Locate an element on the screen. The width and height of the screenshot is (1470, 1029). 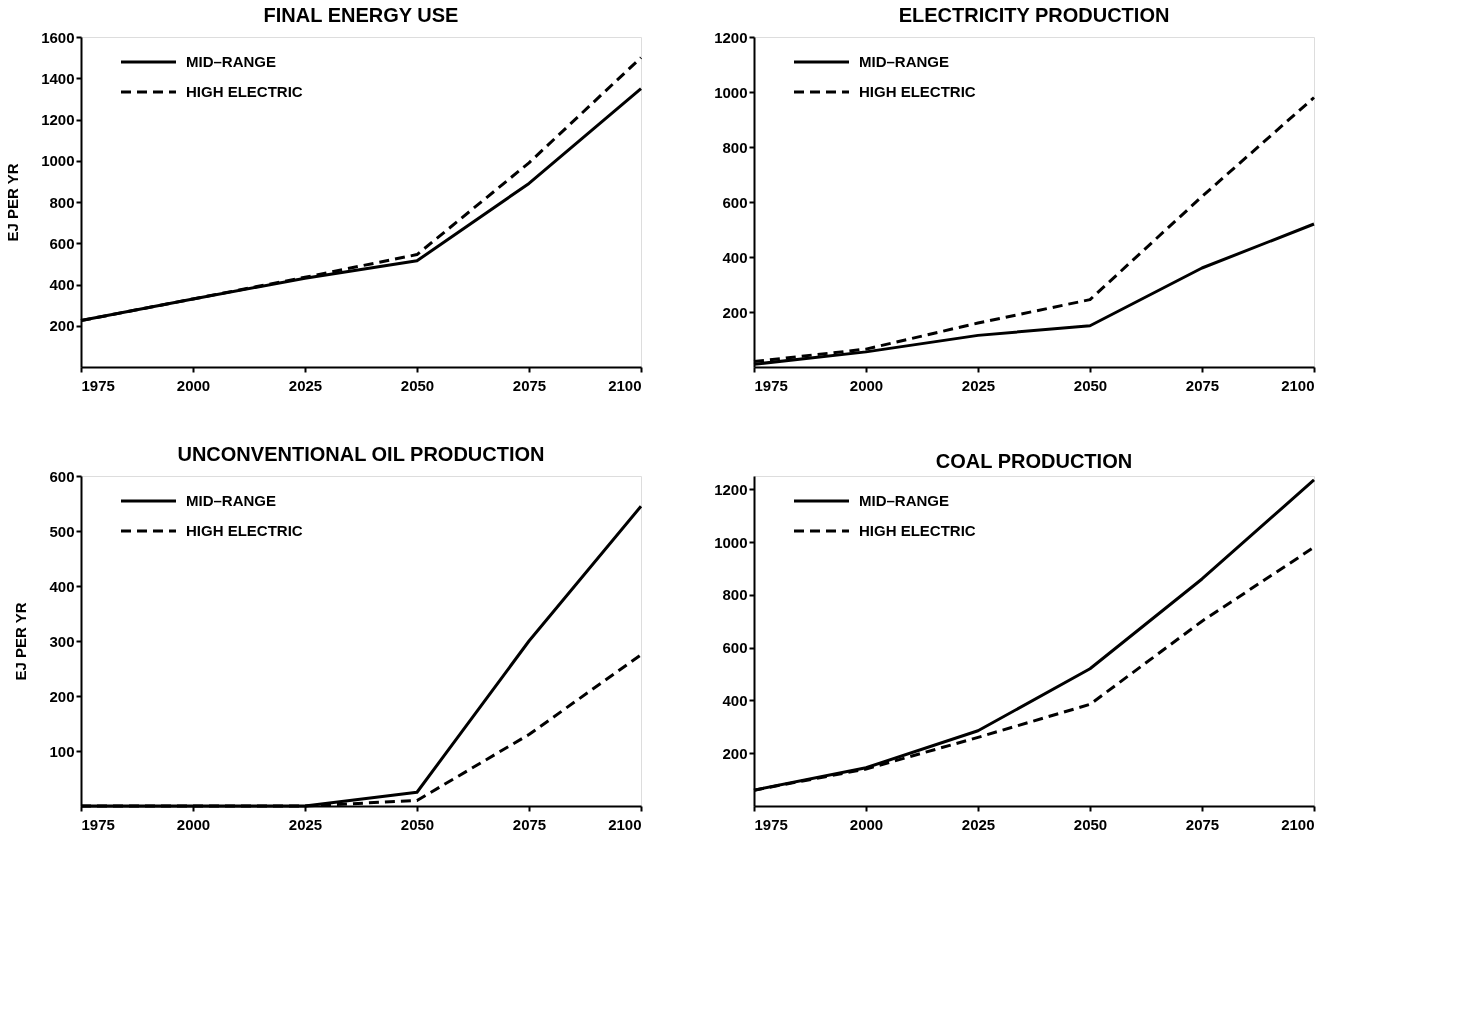
chart-title: FINAL ENERGY USE is located at coordinates (361, 15).